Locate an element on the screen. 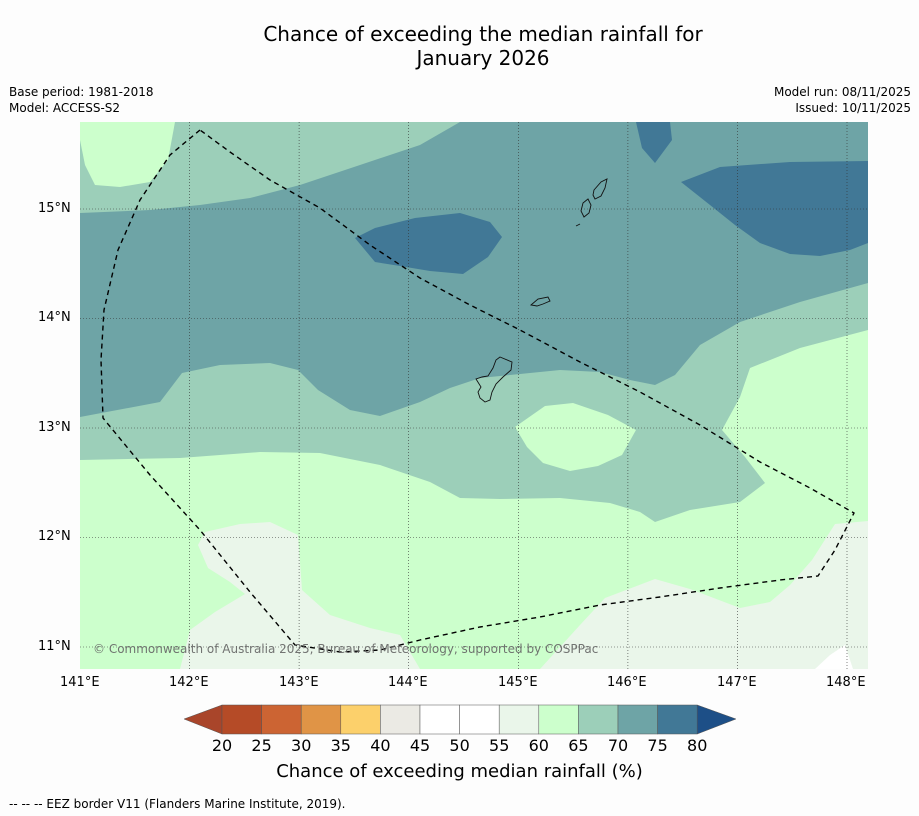 This screenshot has height=816, width=919. issued-date: Issued: 10/11/2025 is located at coordinates (853, 108).